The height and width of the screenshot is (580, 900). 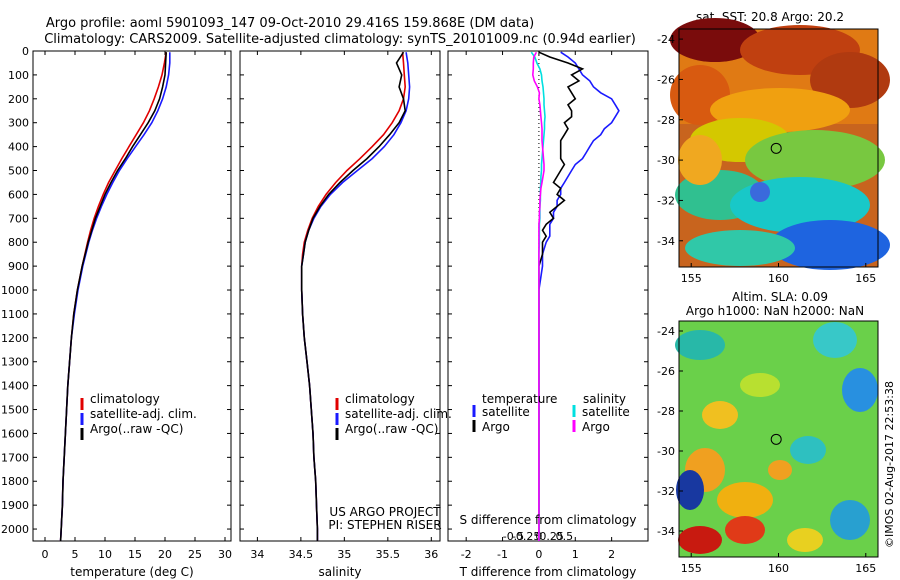 What do you see at coordinates (575, 554) in the screenshot?
I see `x-tick-label: 1` at bounding box center [575, 554].